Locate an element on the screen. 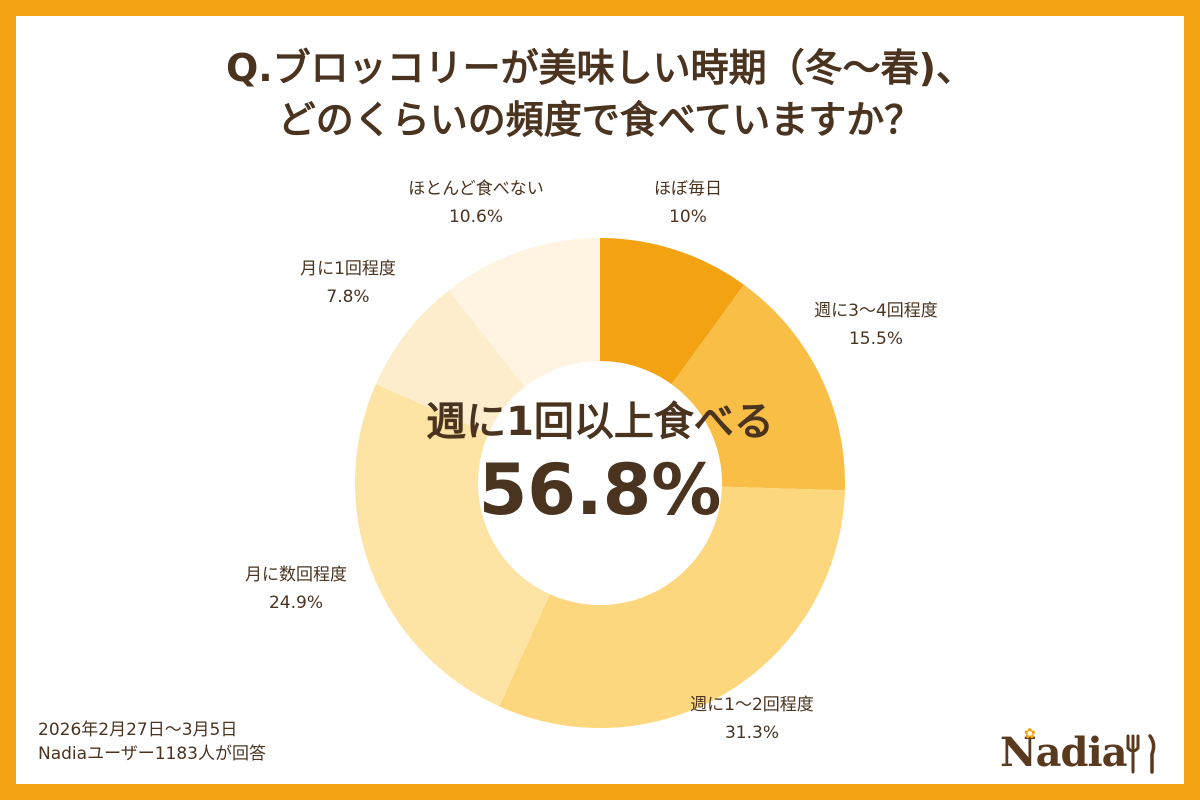  fork-icon is located at coordinates (1141, 754).